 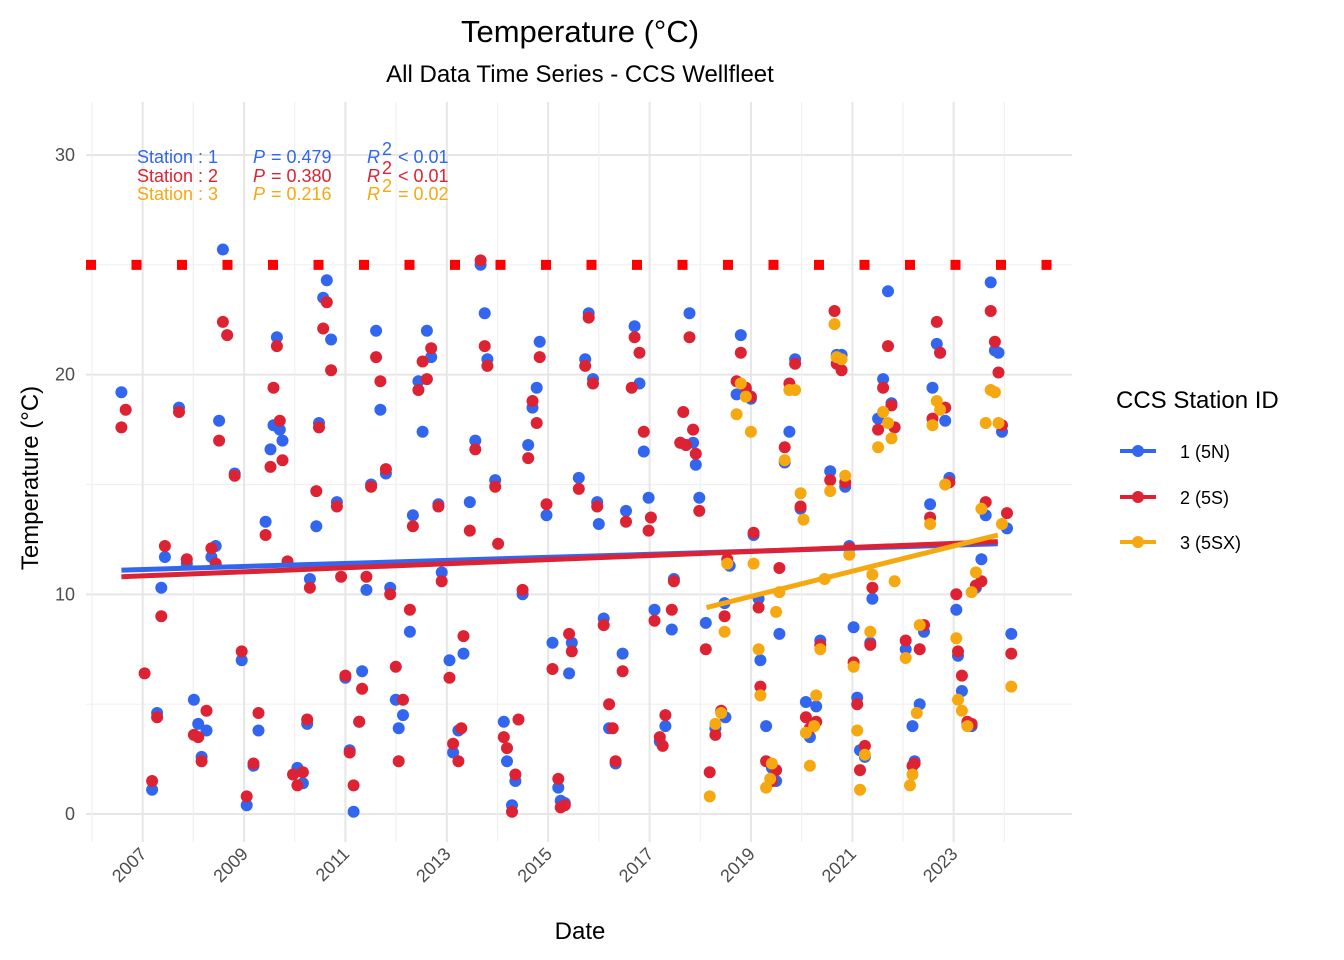 What do you see at coordinates (259, 176) in the screenshot?
I see `stat-p-symbol: P` at bounding box center [259, 176].